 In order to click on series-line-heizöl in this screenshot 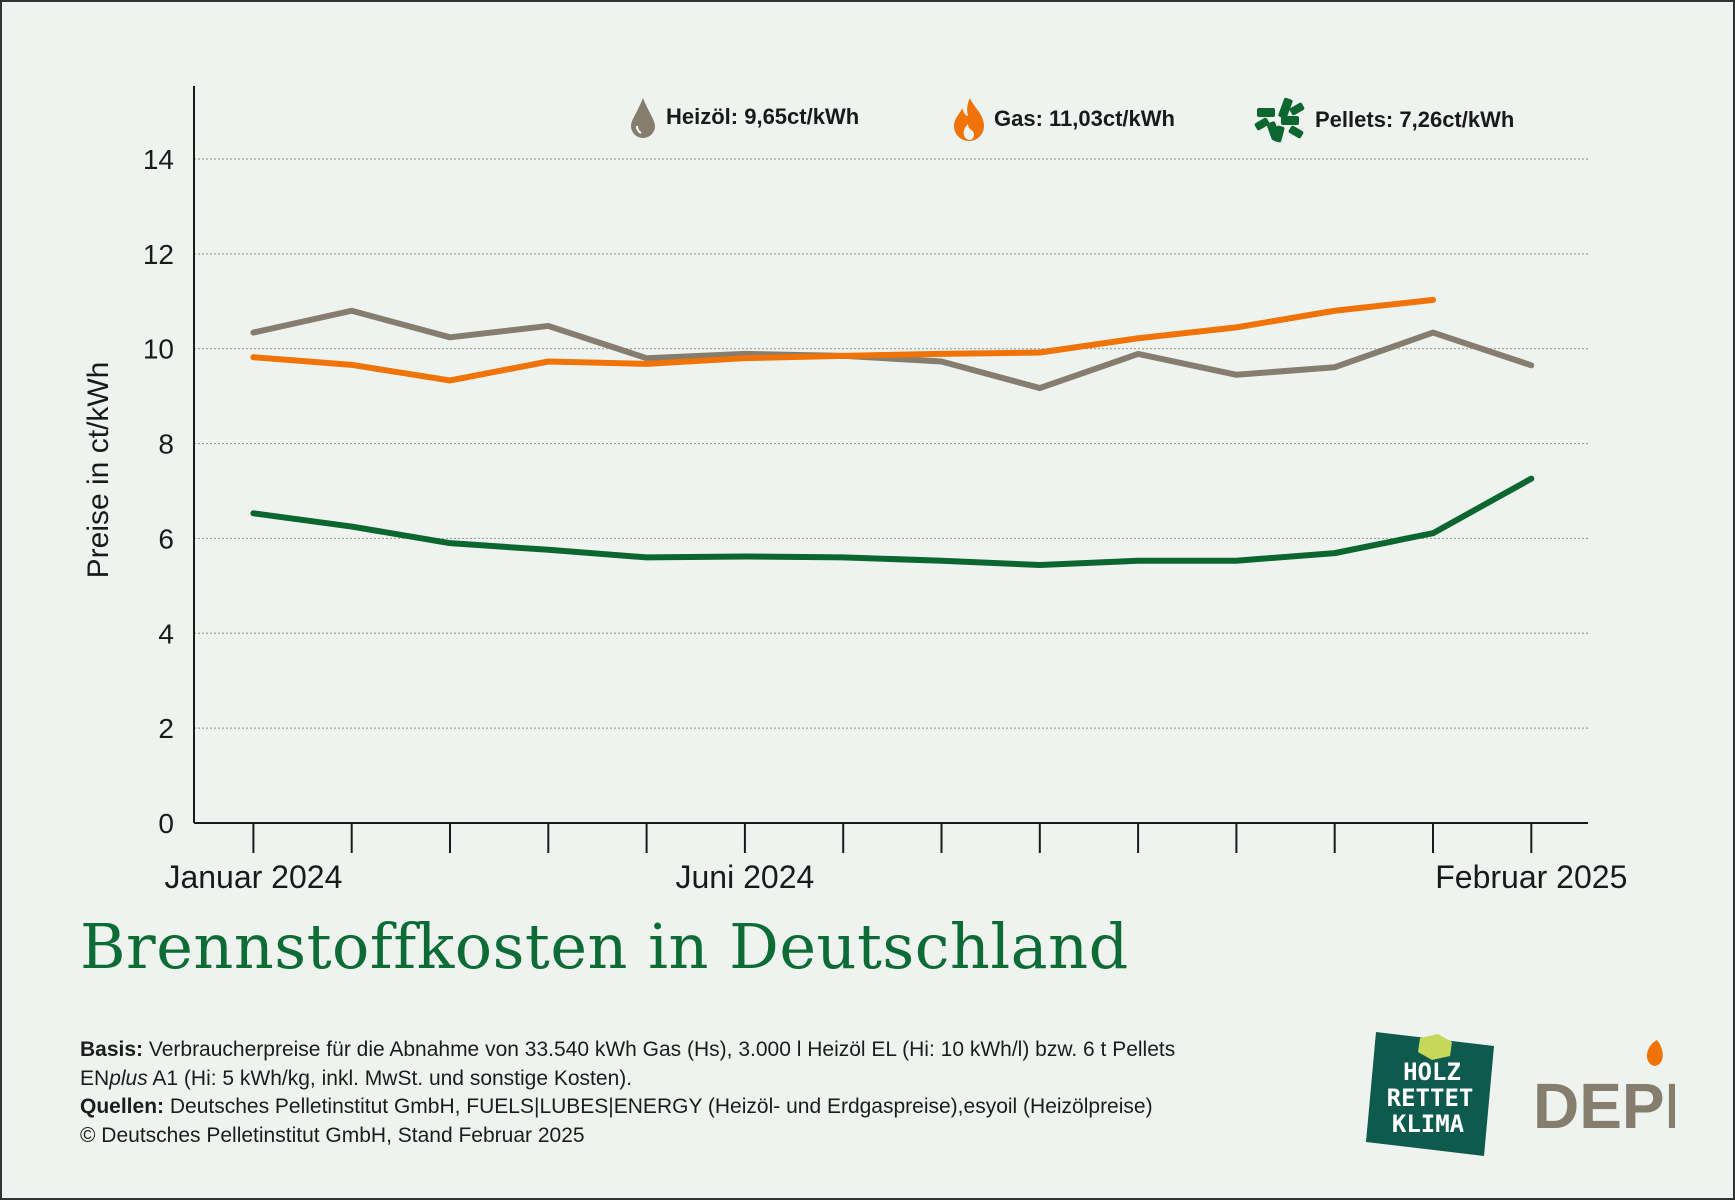, I will do `click(892, 349)`.